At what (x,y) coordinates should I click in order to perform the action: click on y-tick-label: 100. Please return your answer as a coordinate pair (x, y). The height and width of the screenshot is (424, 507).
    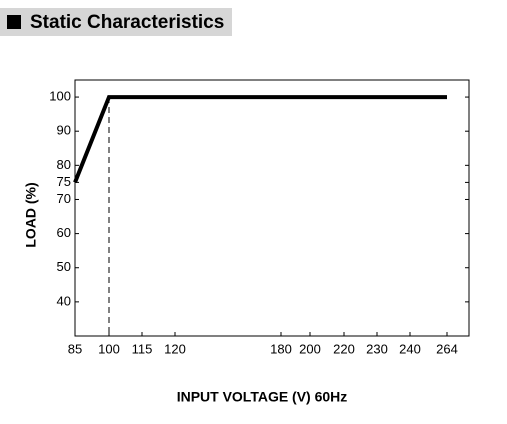
    Looking at the image, I should click on (60, 96).